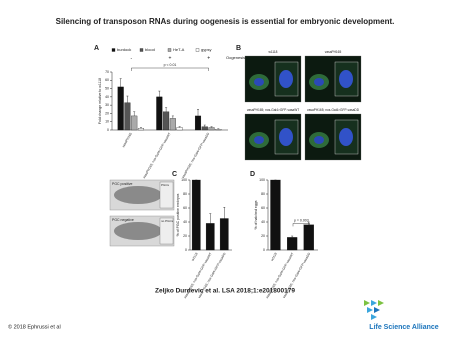 This screenshot has height=338, width=450. What do you see at coordinates (100, 101) in the screenshot?
I see `y-axis-label: Fold change relative to w1118` at bounding box center [100, 101].